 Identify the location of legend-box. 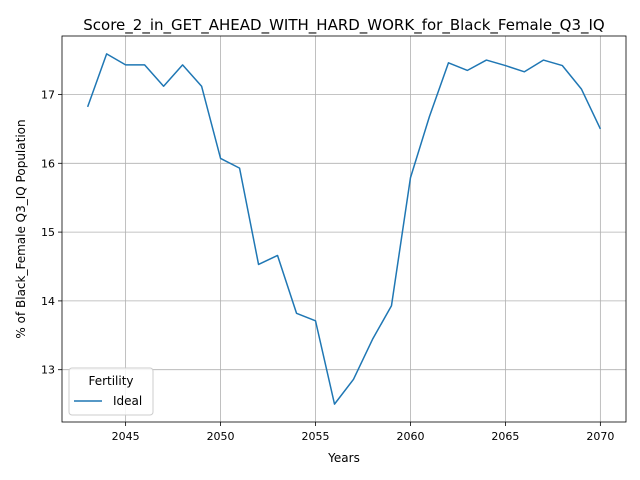
(111, 391).